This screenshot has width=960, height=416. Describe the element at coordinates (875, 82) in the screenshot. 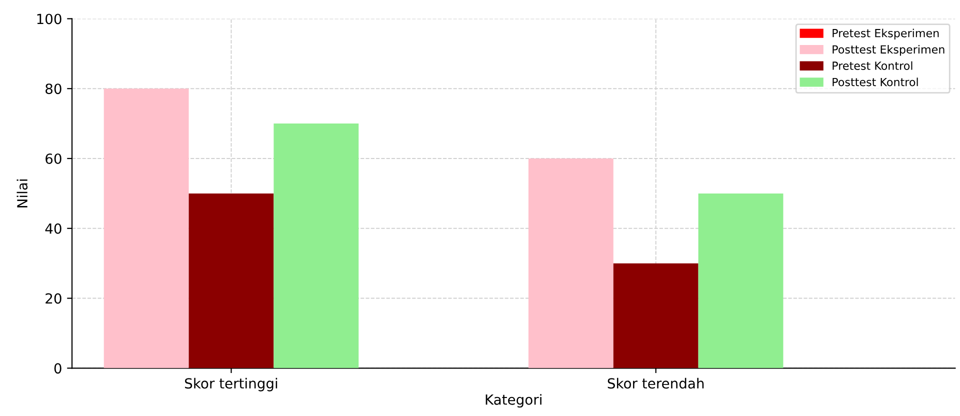

I see `legend-label: Posttest Kontrol` at that location.